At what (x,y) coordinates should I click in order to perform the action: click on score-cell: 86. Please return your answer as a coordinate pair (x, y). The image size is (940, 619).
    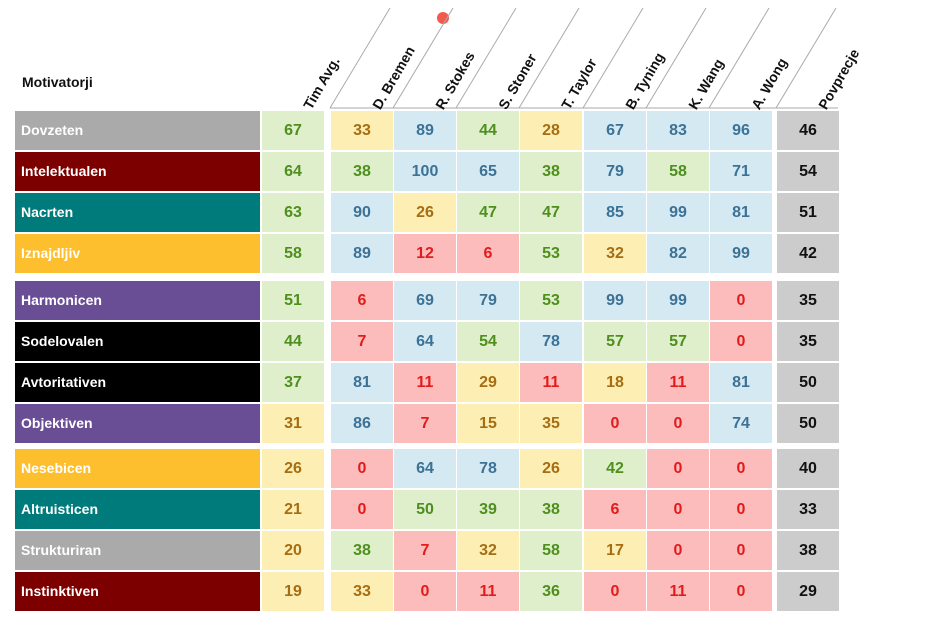
    Looking at the image, I should click on (362, 423).